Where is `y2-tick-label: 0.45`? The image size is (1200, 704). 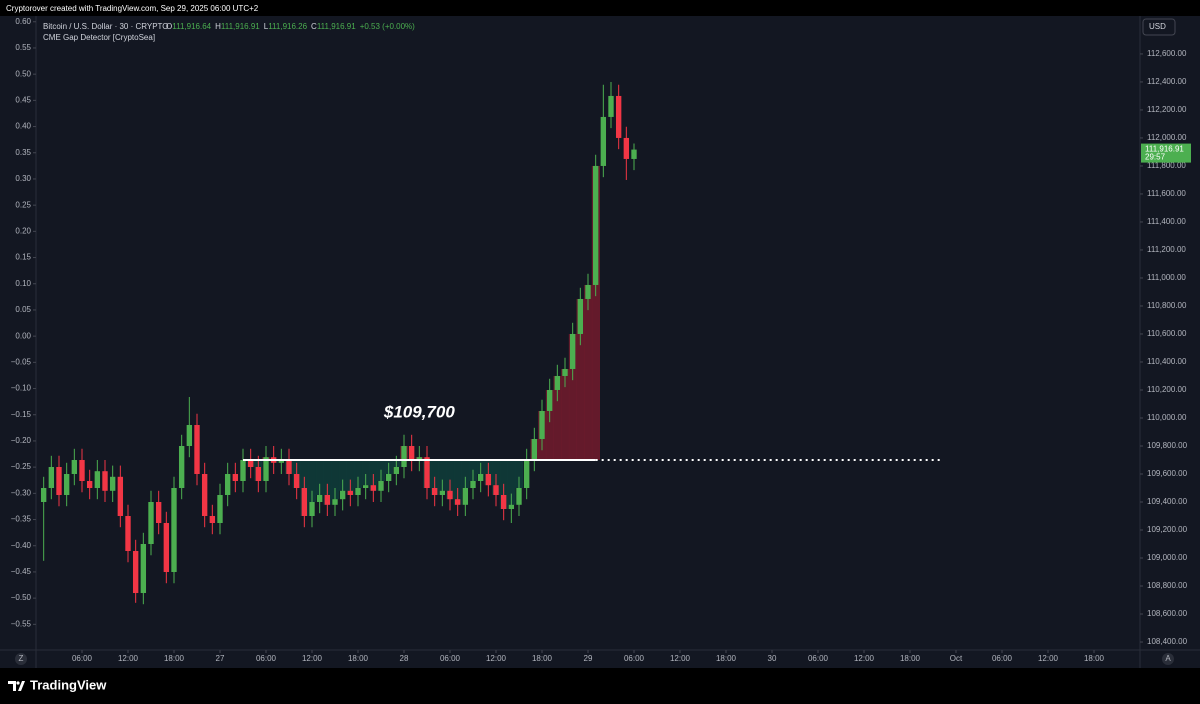 y2-tick-label: 0.45 is located at coordinates (23, 99).